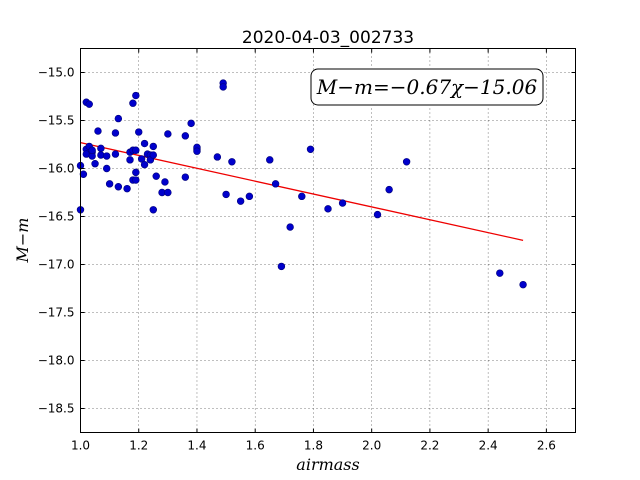 The height and width of the screenshot is (480, 640). I want to click on x-tick-label: 1.4, so click(196, 446).